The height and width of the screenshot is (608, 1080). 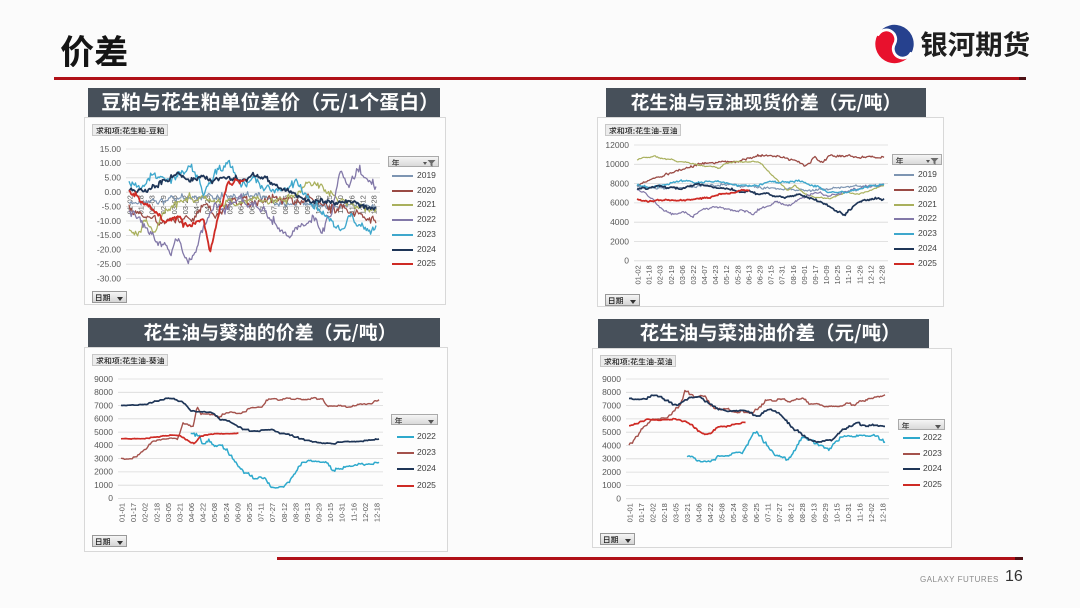 What do you see at coordinates (109, 250) in the screenshot?
I see `svg-text: -20.00` at bounding box center [109, 250].